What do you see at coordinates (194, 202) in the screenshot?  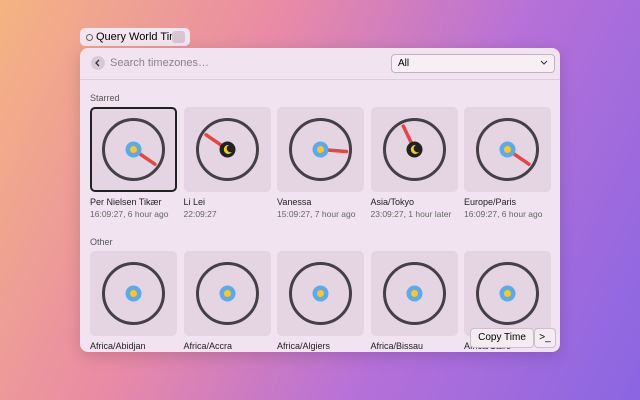 I see `item-name: Li Lei` at bounding box center [194, 202].